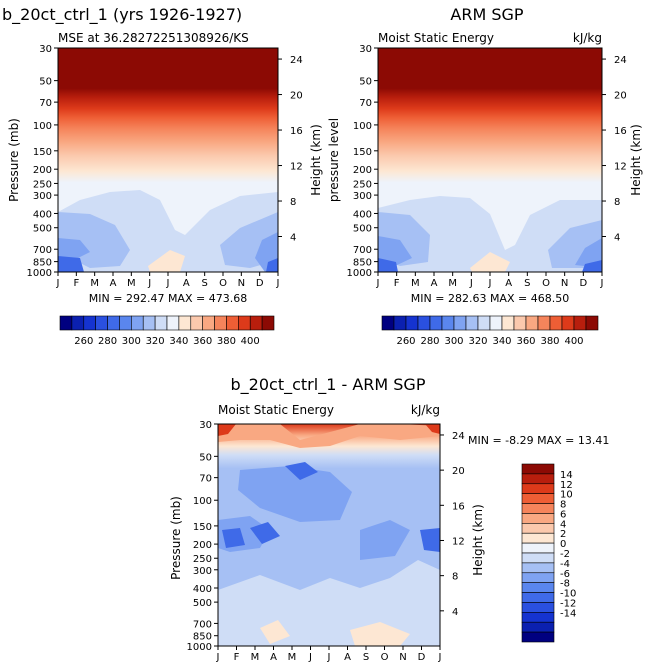 Image resolution: width=649 pixels, height=669 pixels. What do you see at coordinates (42, 196) in the screenshot?
I see `y-tick-label: 300` at bounding box center [42, 196].